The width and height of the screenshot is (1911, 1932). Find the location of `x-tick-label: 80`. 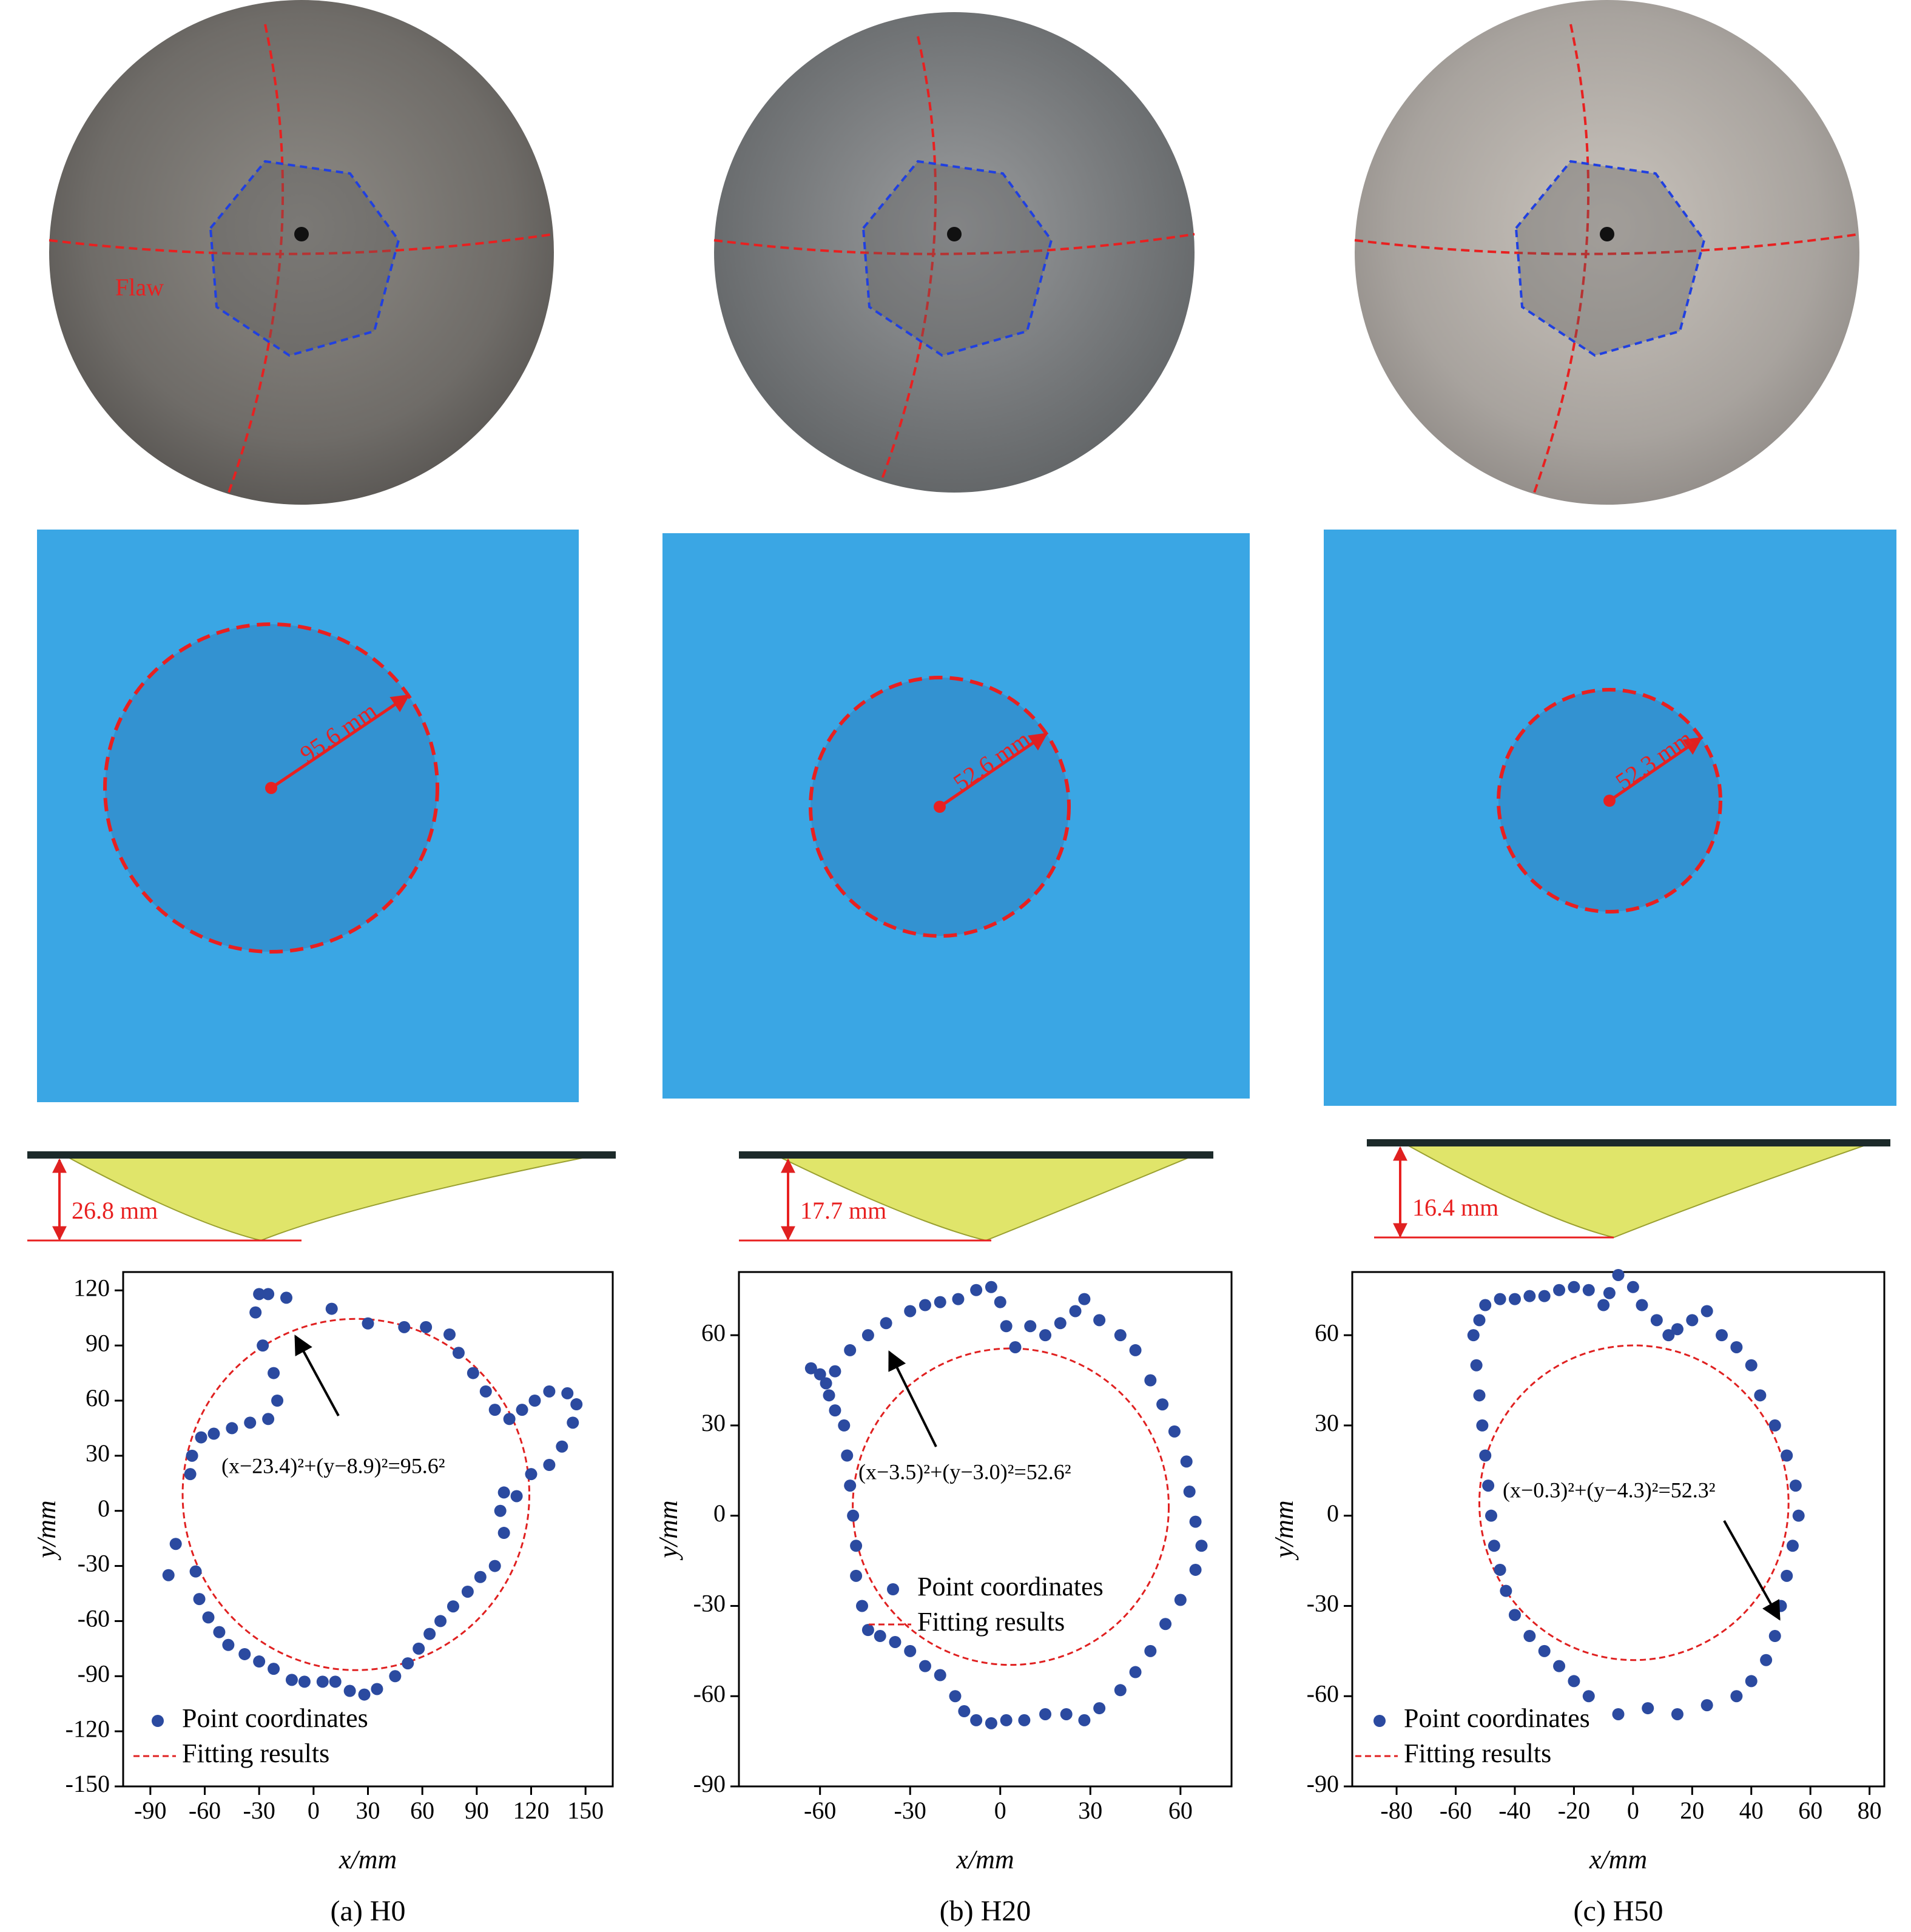

x-tick-label: 80 is located at coordinates (1870, 1810).